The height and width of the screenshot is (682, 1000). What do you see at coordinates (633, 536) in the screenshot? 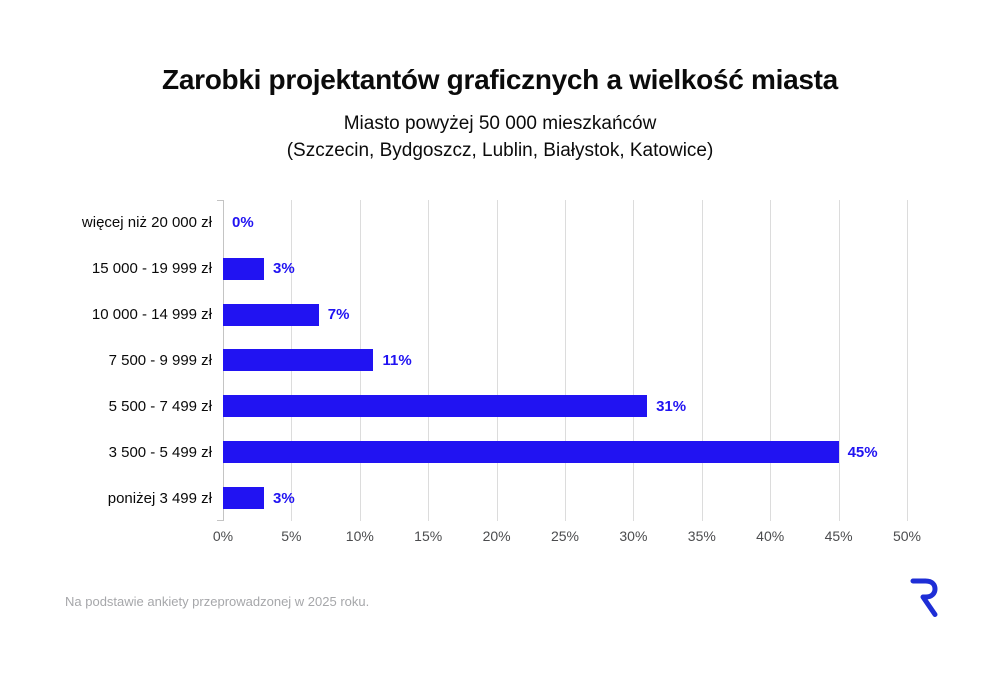
I see `x-tick-label: 30%` at bounding box center [633, 536].